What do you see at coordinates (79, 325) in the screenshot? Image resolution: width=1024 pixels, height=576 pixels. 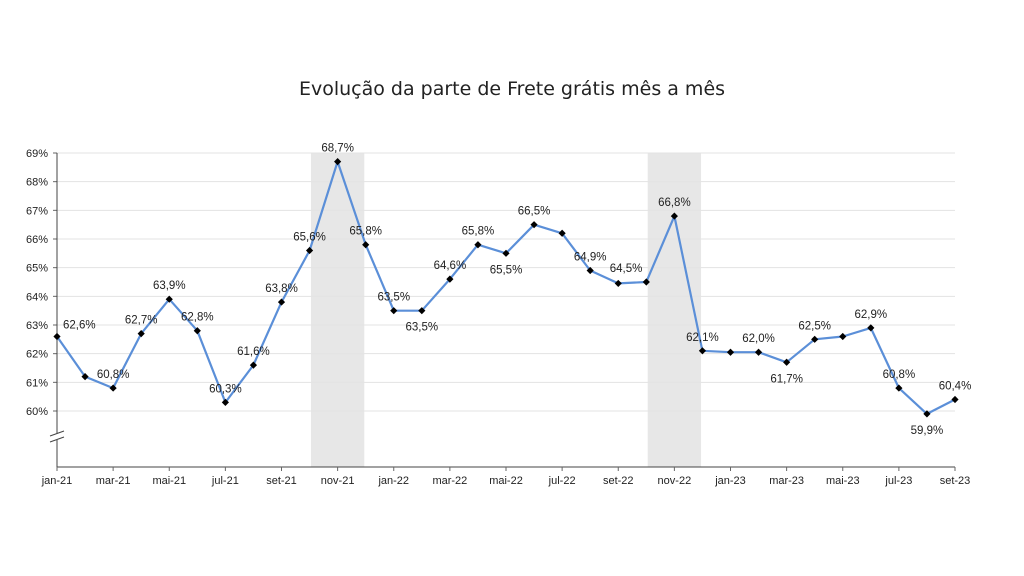 I see `data-label: 62,6%` at bounding box center [79, 325].